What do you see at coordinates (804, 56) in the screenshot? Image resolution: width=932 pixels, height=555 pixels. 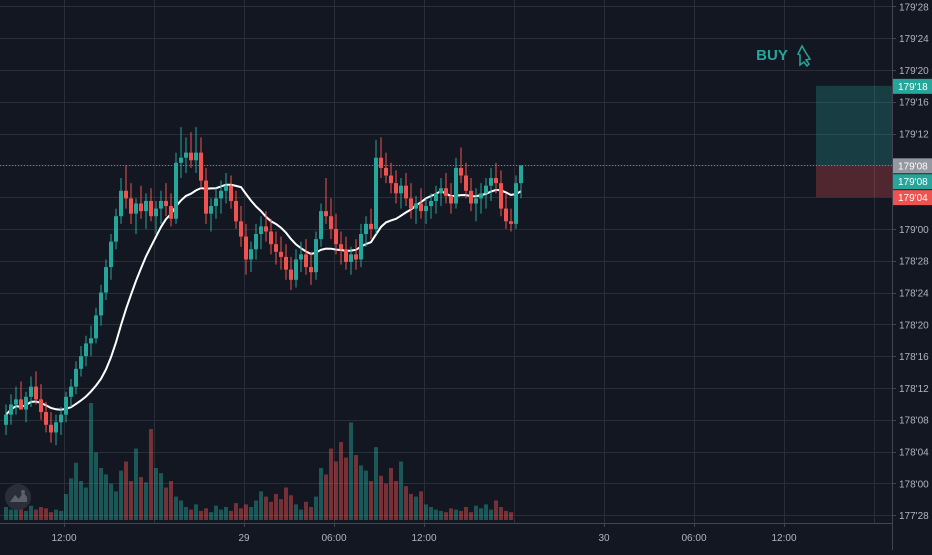 I see `hand-cursor-icon` at bounding box center [804, 56].